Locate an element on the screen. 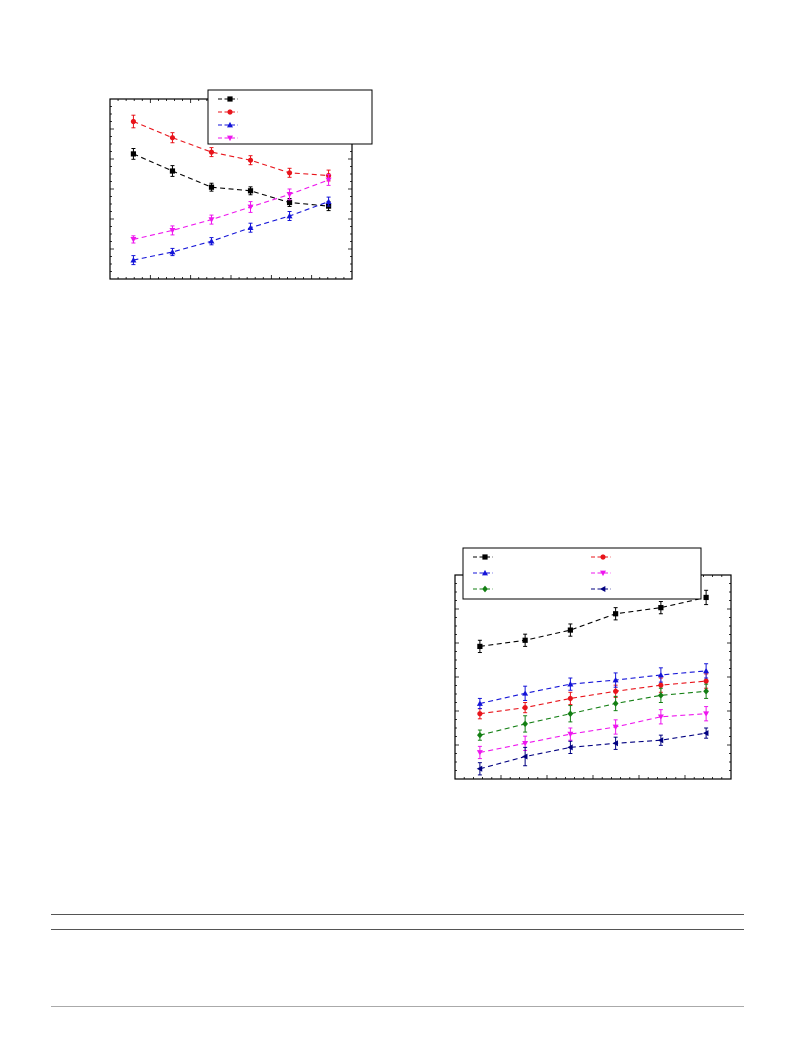 This screenshot has width=793, height=1057. axis-ticks is located at coordinates (593, 677).